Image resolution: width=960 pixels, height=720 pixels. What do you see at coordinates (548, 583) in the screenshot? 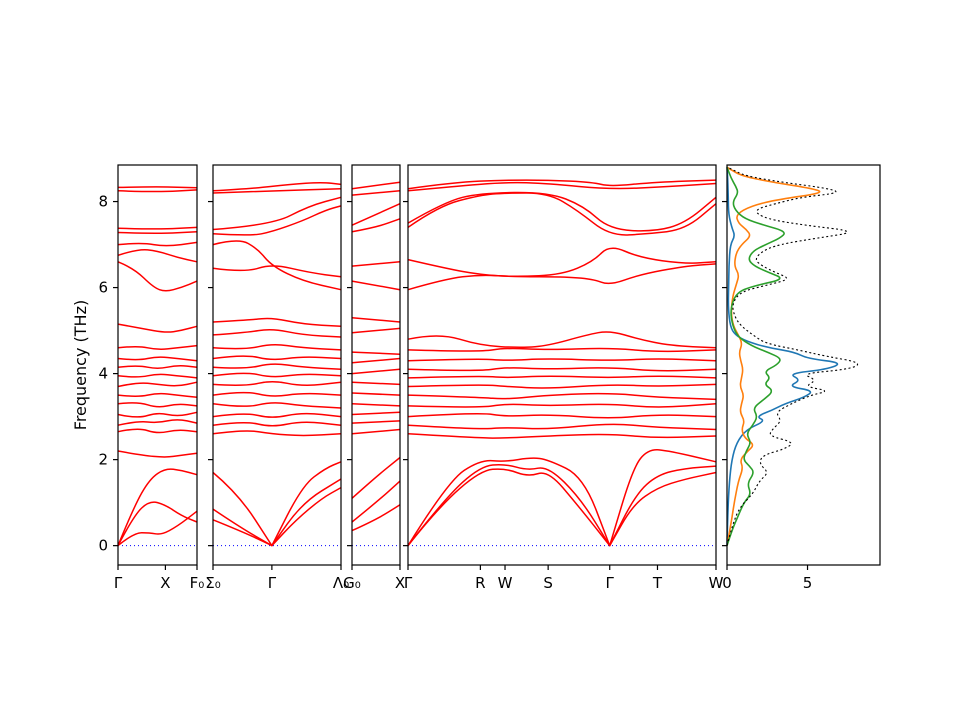
I see `x-tick-label: S` at bounding box center [548, 583].